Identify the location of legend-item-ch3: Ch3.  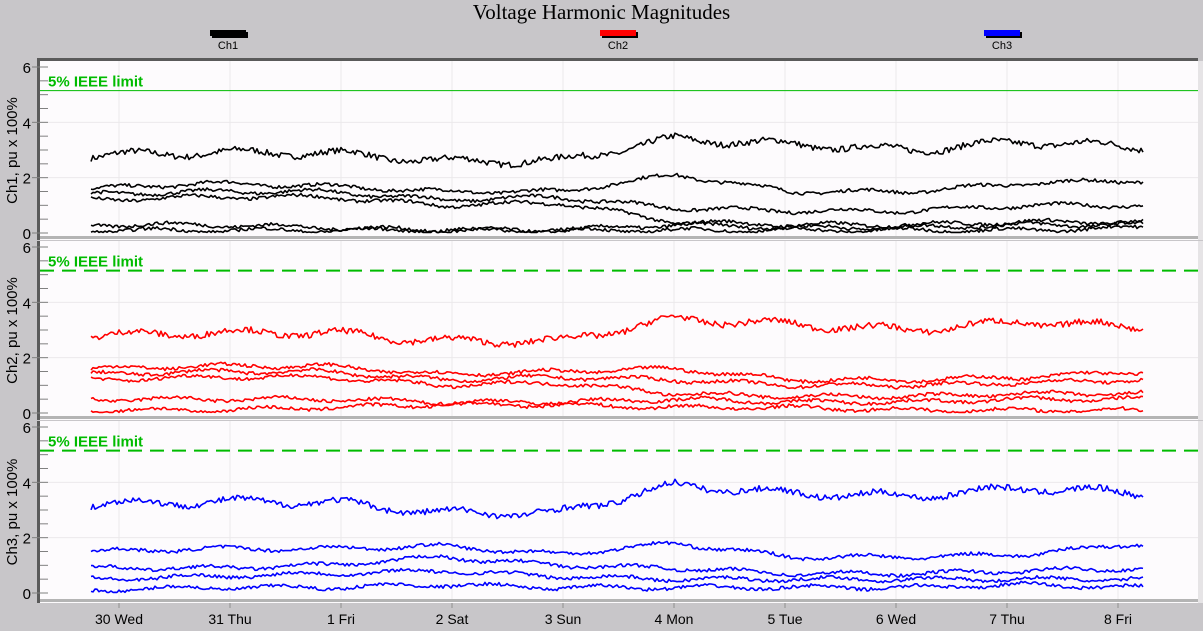
(1002, 41).